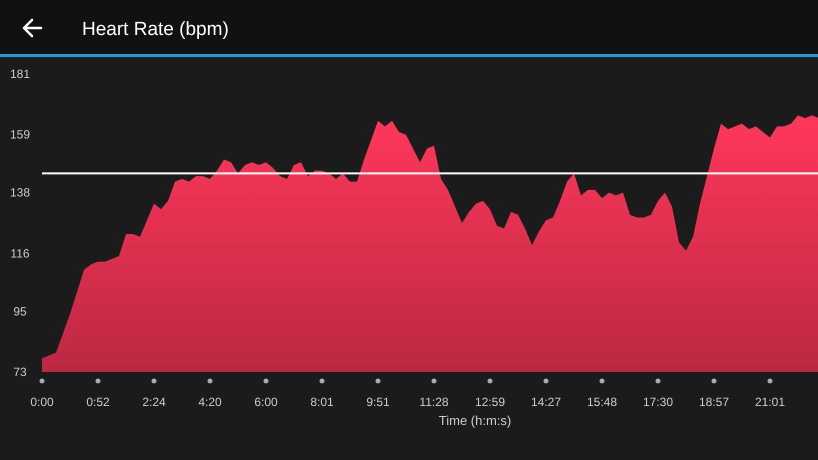 This screenshot has height=460, width=818. What do you see at coordinates (602, 402) in the screenshot?
I see `x-tick-label: 15:48` at bounding box center [602, 402].